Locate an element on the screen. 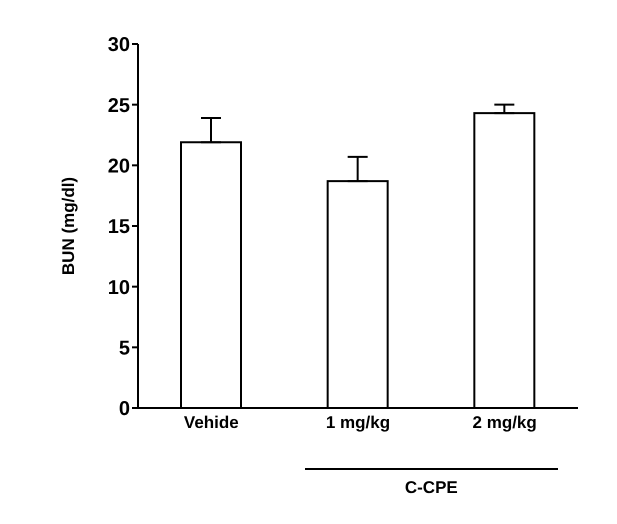 The height and width of the screenshot is (524, 617). y-tick-label: 25 is located at coordinates (119, 105).